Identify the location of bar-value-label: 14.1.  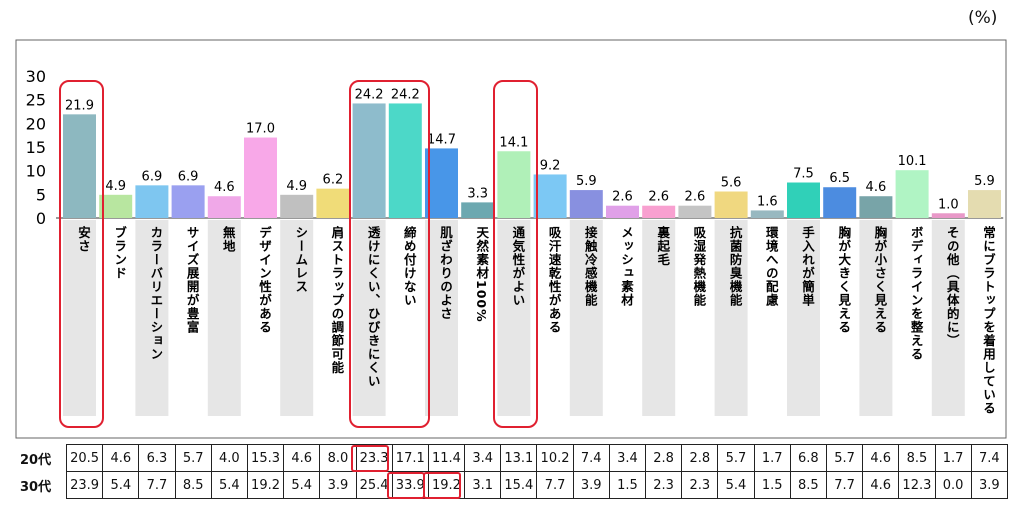
(513, 142).